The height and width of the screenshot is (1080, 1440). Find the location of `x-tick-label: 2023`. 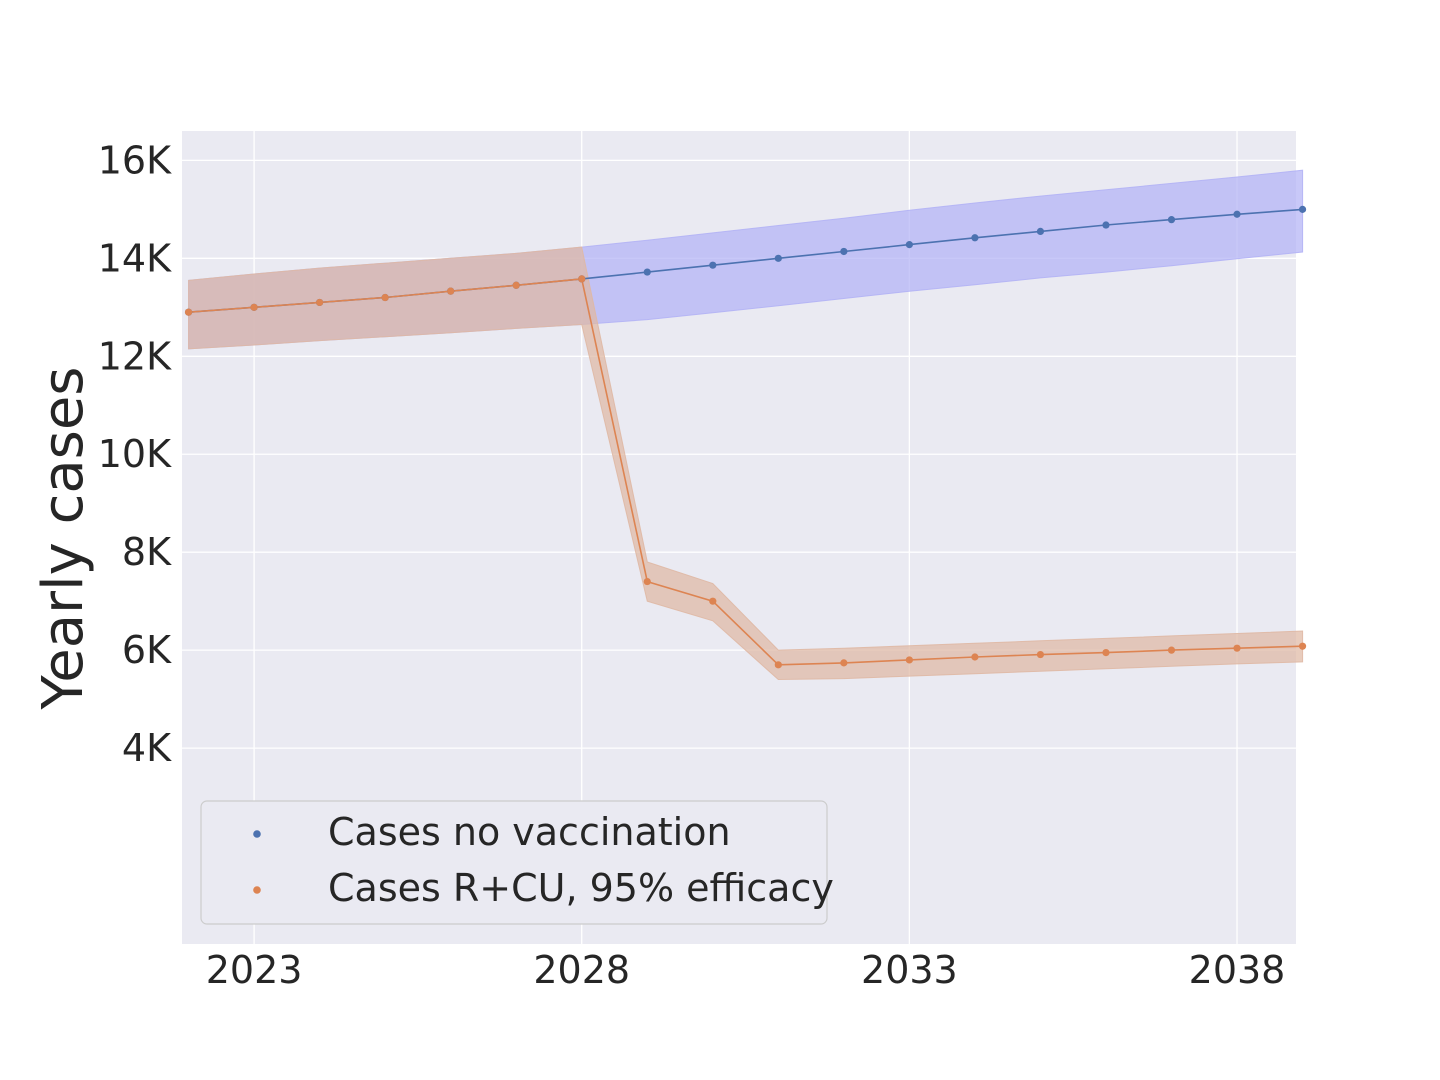

x-tick-label: 2023 is located at coordinates (254, 970).